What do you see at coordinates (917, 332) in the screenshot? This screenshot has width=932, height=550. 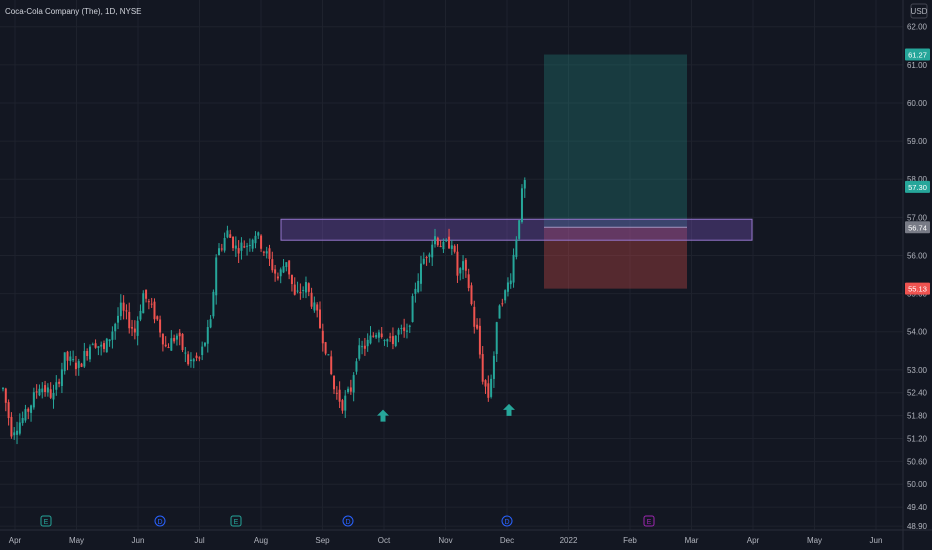 I see `y-tick-label: 54.00` at bounding box center [917, 332].